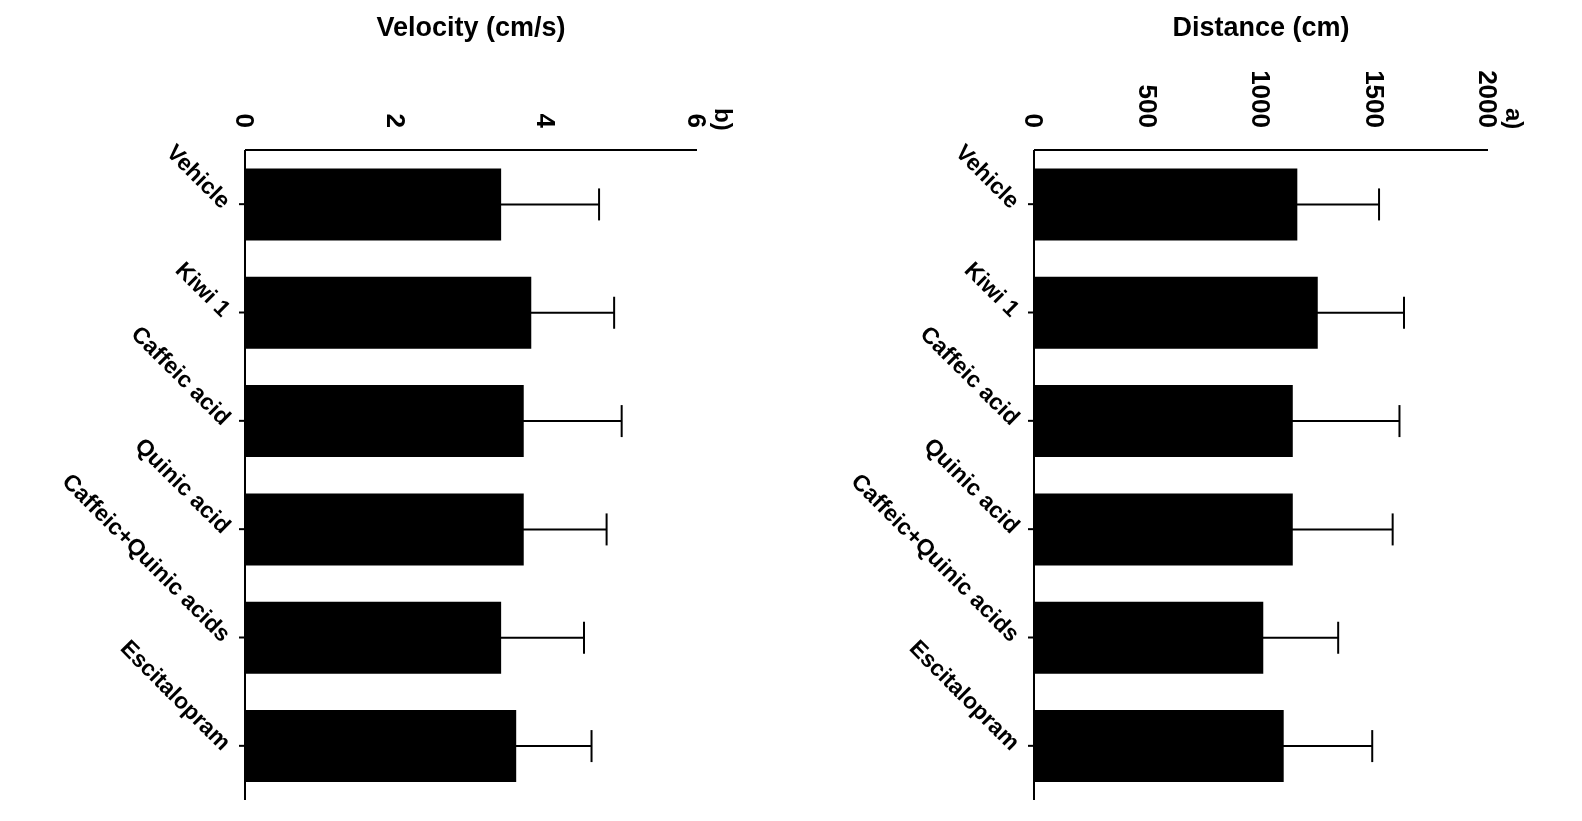 The height and width of the screenshot is (821, 1582). I want to click on chart-title: b), so click(723, 119).